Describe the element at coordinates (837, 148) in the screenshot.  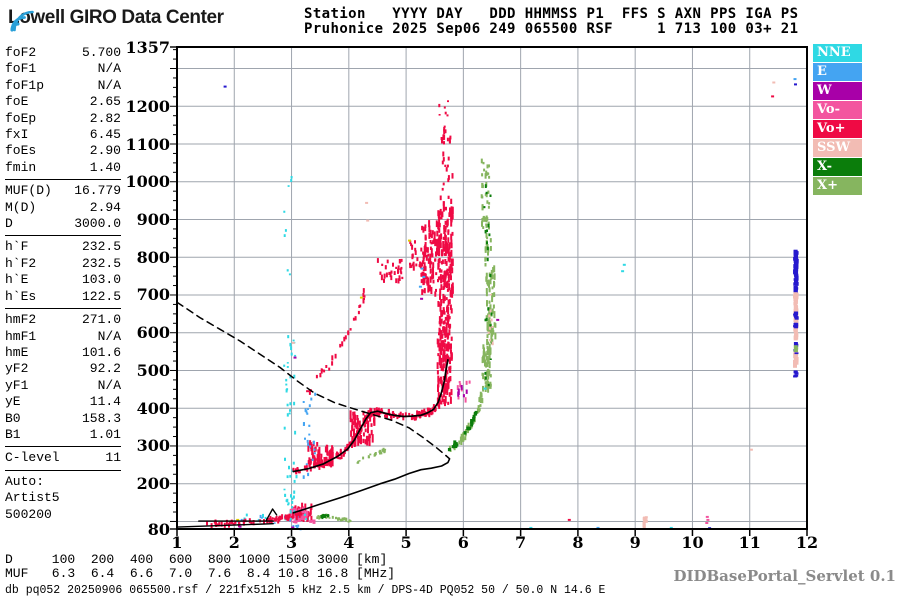
I see `legend-item-ssw: SSW` at that location.